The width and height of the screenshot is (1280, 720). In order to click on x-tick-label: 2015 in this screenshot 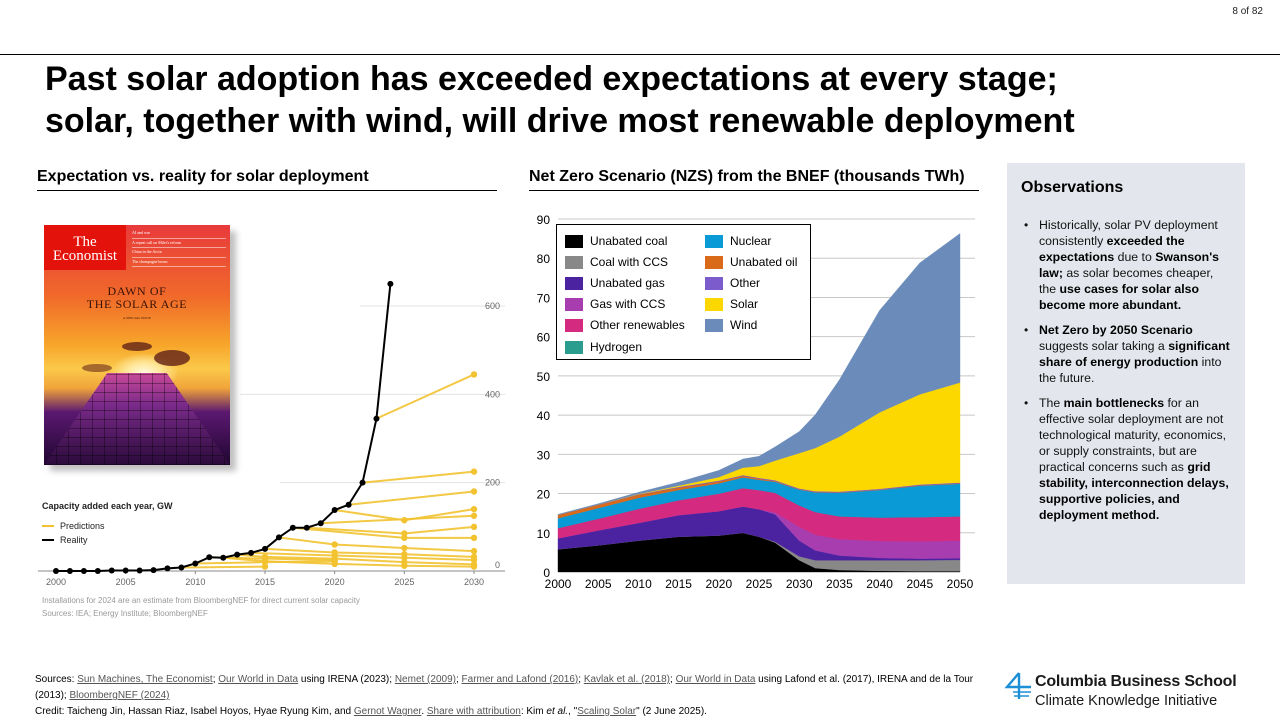, I will do `click(678, 584)`.